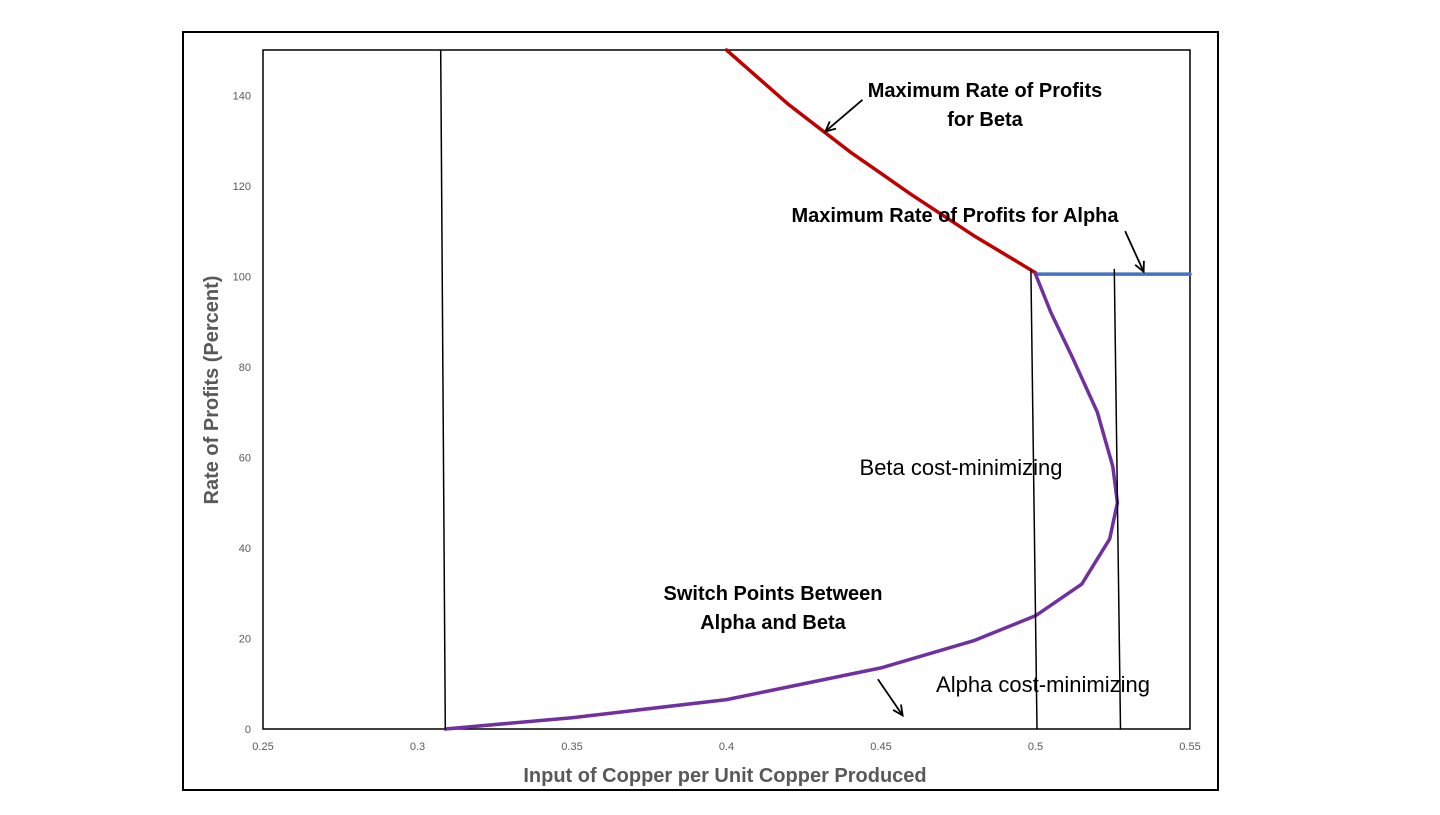 The image size is (1440, 815). I want to click on y-tick-label: 120, so click(242, 187).